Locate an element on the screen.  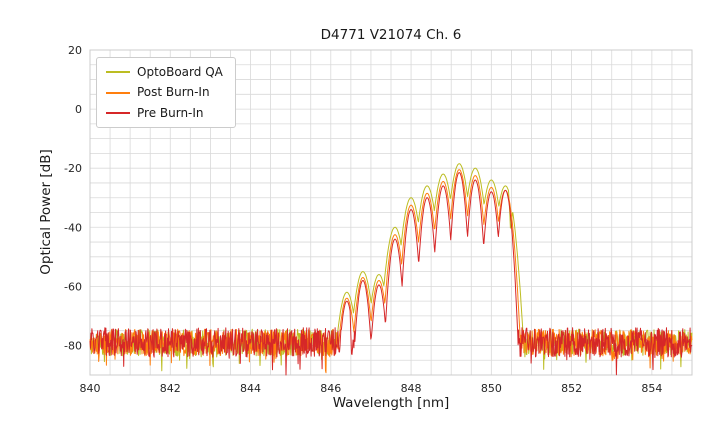
y-axis-label: Optical Power [dB] is located at coordinates (46, 212).